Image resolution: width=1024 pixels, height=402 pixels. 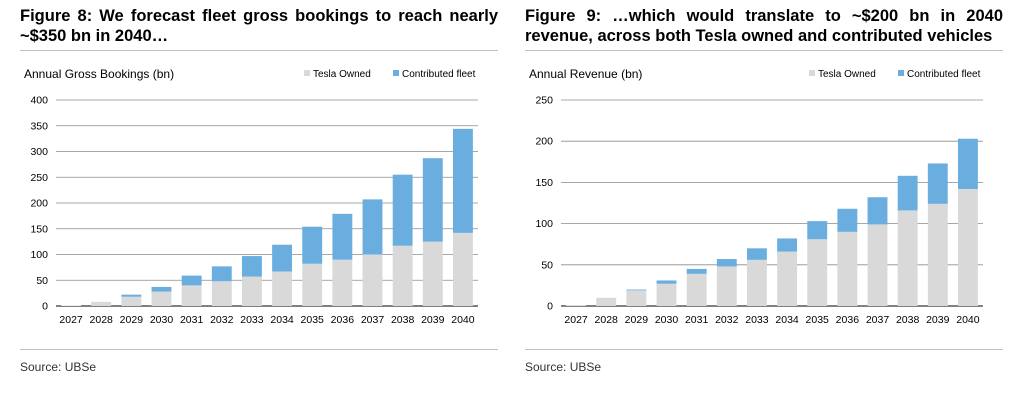 What do you see at coordinates (462, 269) in the screenshot?
I see `bar-tesla-owned-2040` at bounding box center [462, 269].